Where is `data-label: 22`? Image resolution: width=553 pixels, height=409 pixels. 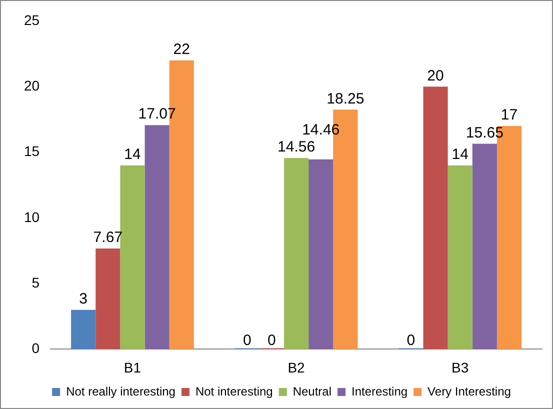 data-label: 22 is located at coordinates (181, 49).